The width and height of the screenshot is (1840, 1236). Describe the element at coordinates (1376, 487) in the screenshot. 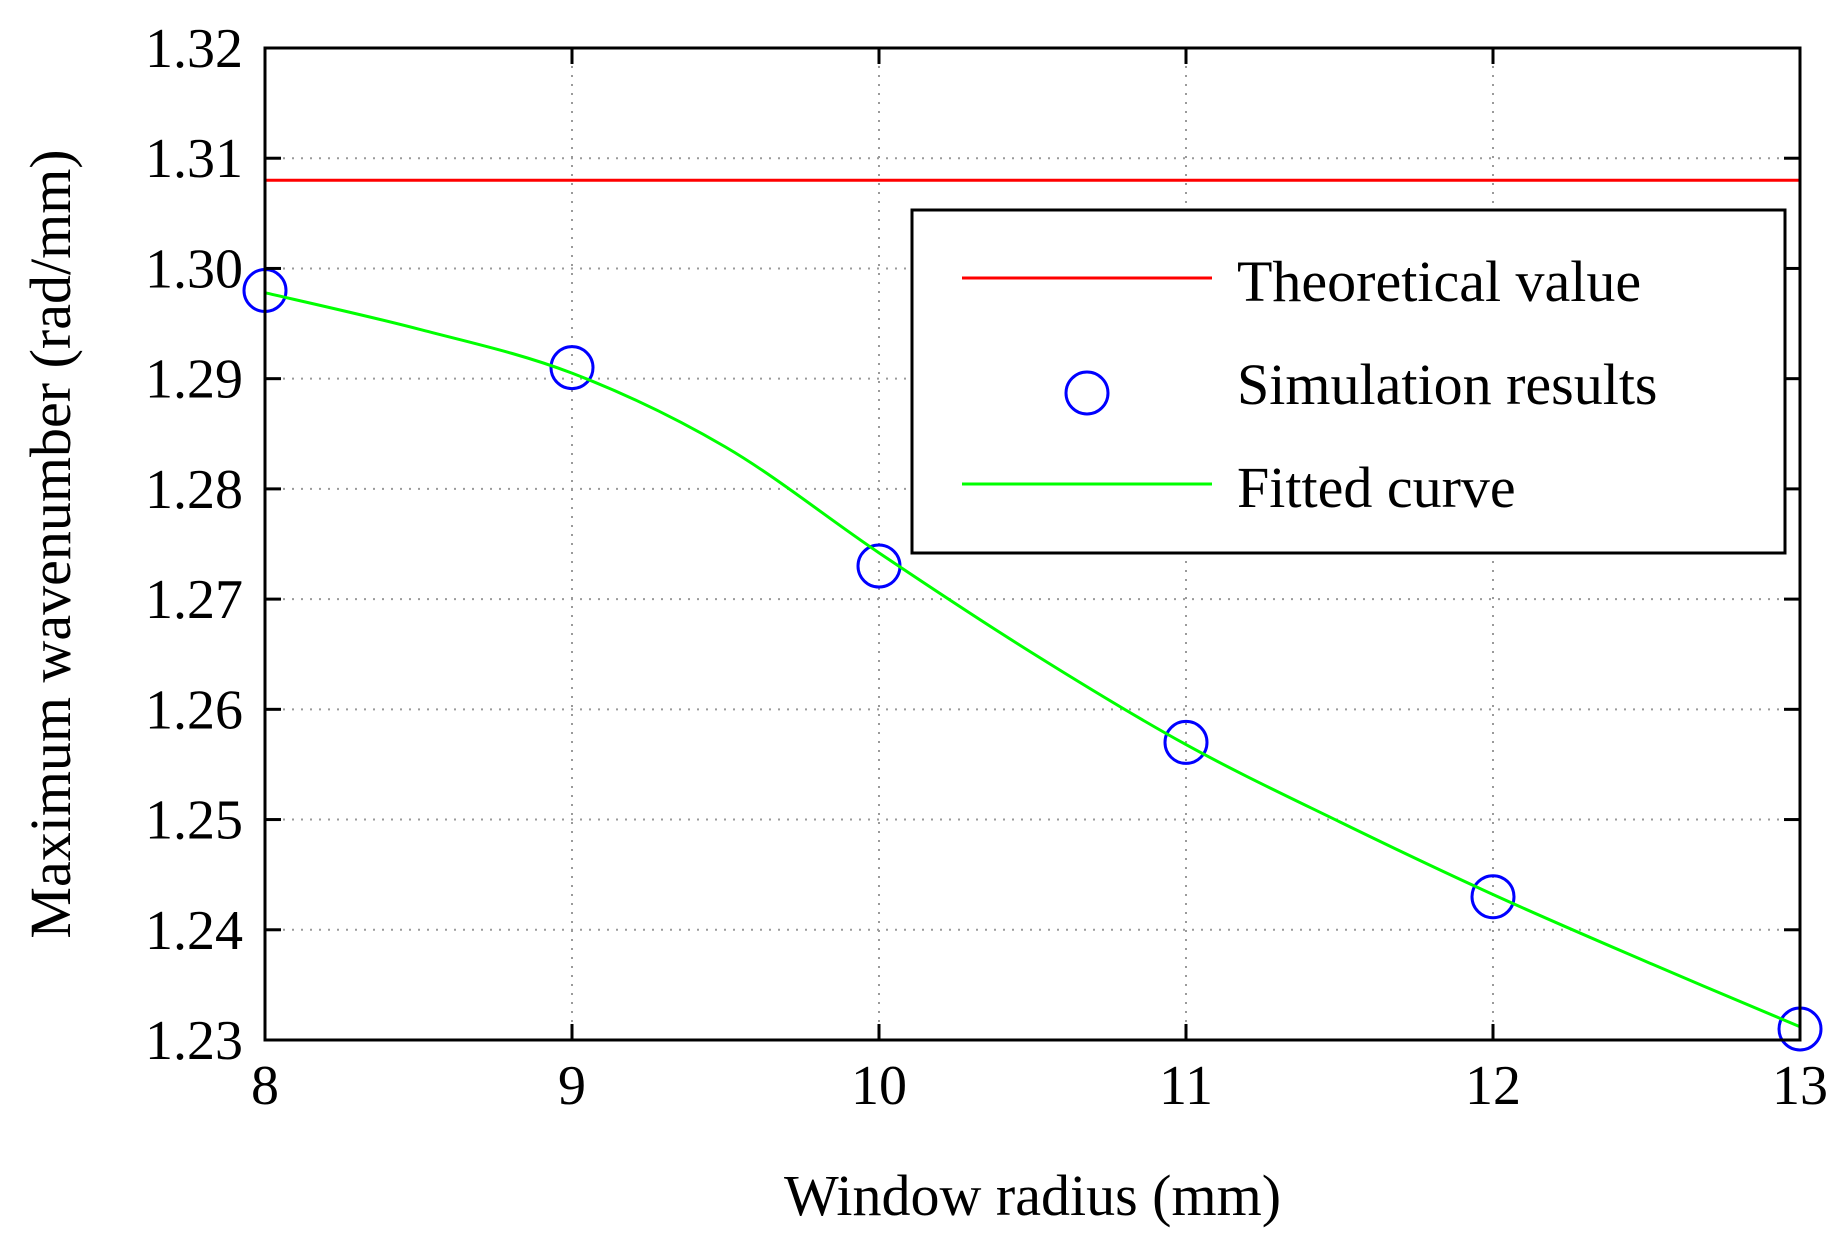

I see `legend-label-fitted-curve: Fitted curve` at that location.